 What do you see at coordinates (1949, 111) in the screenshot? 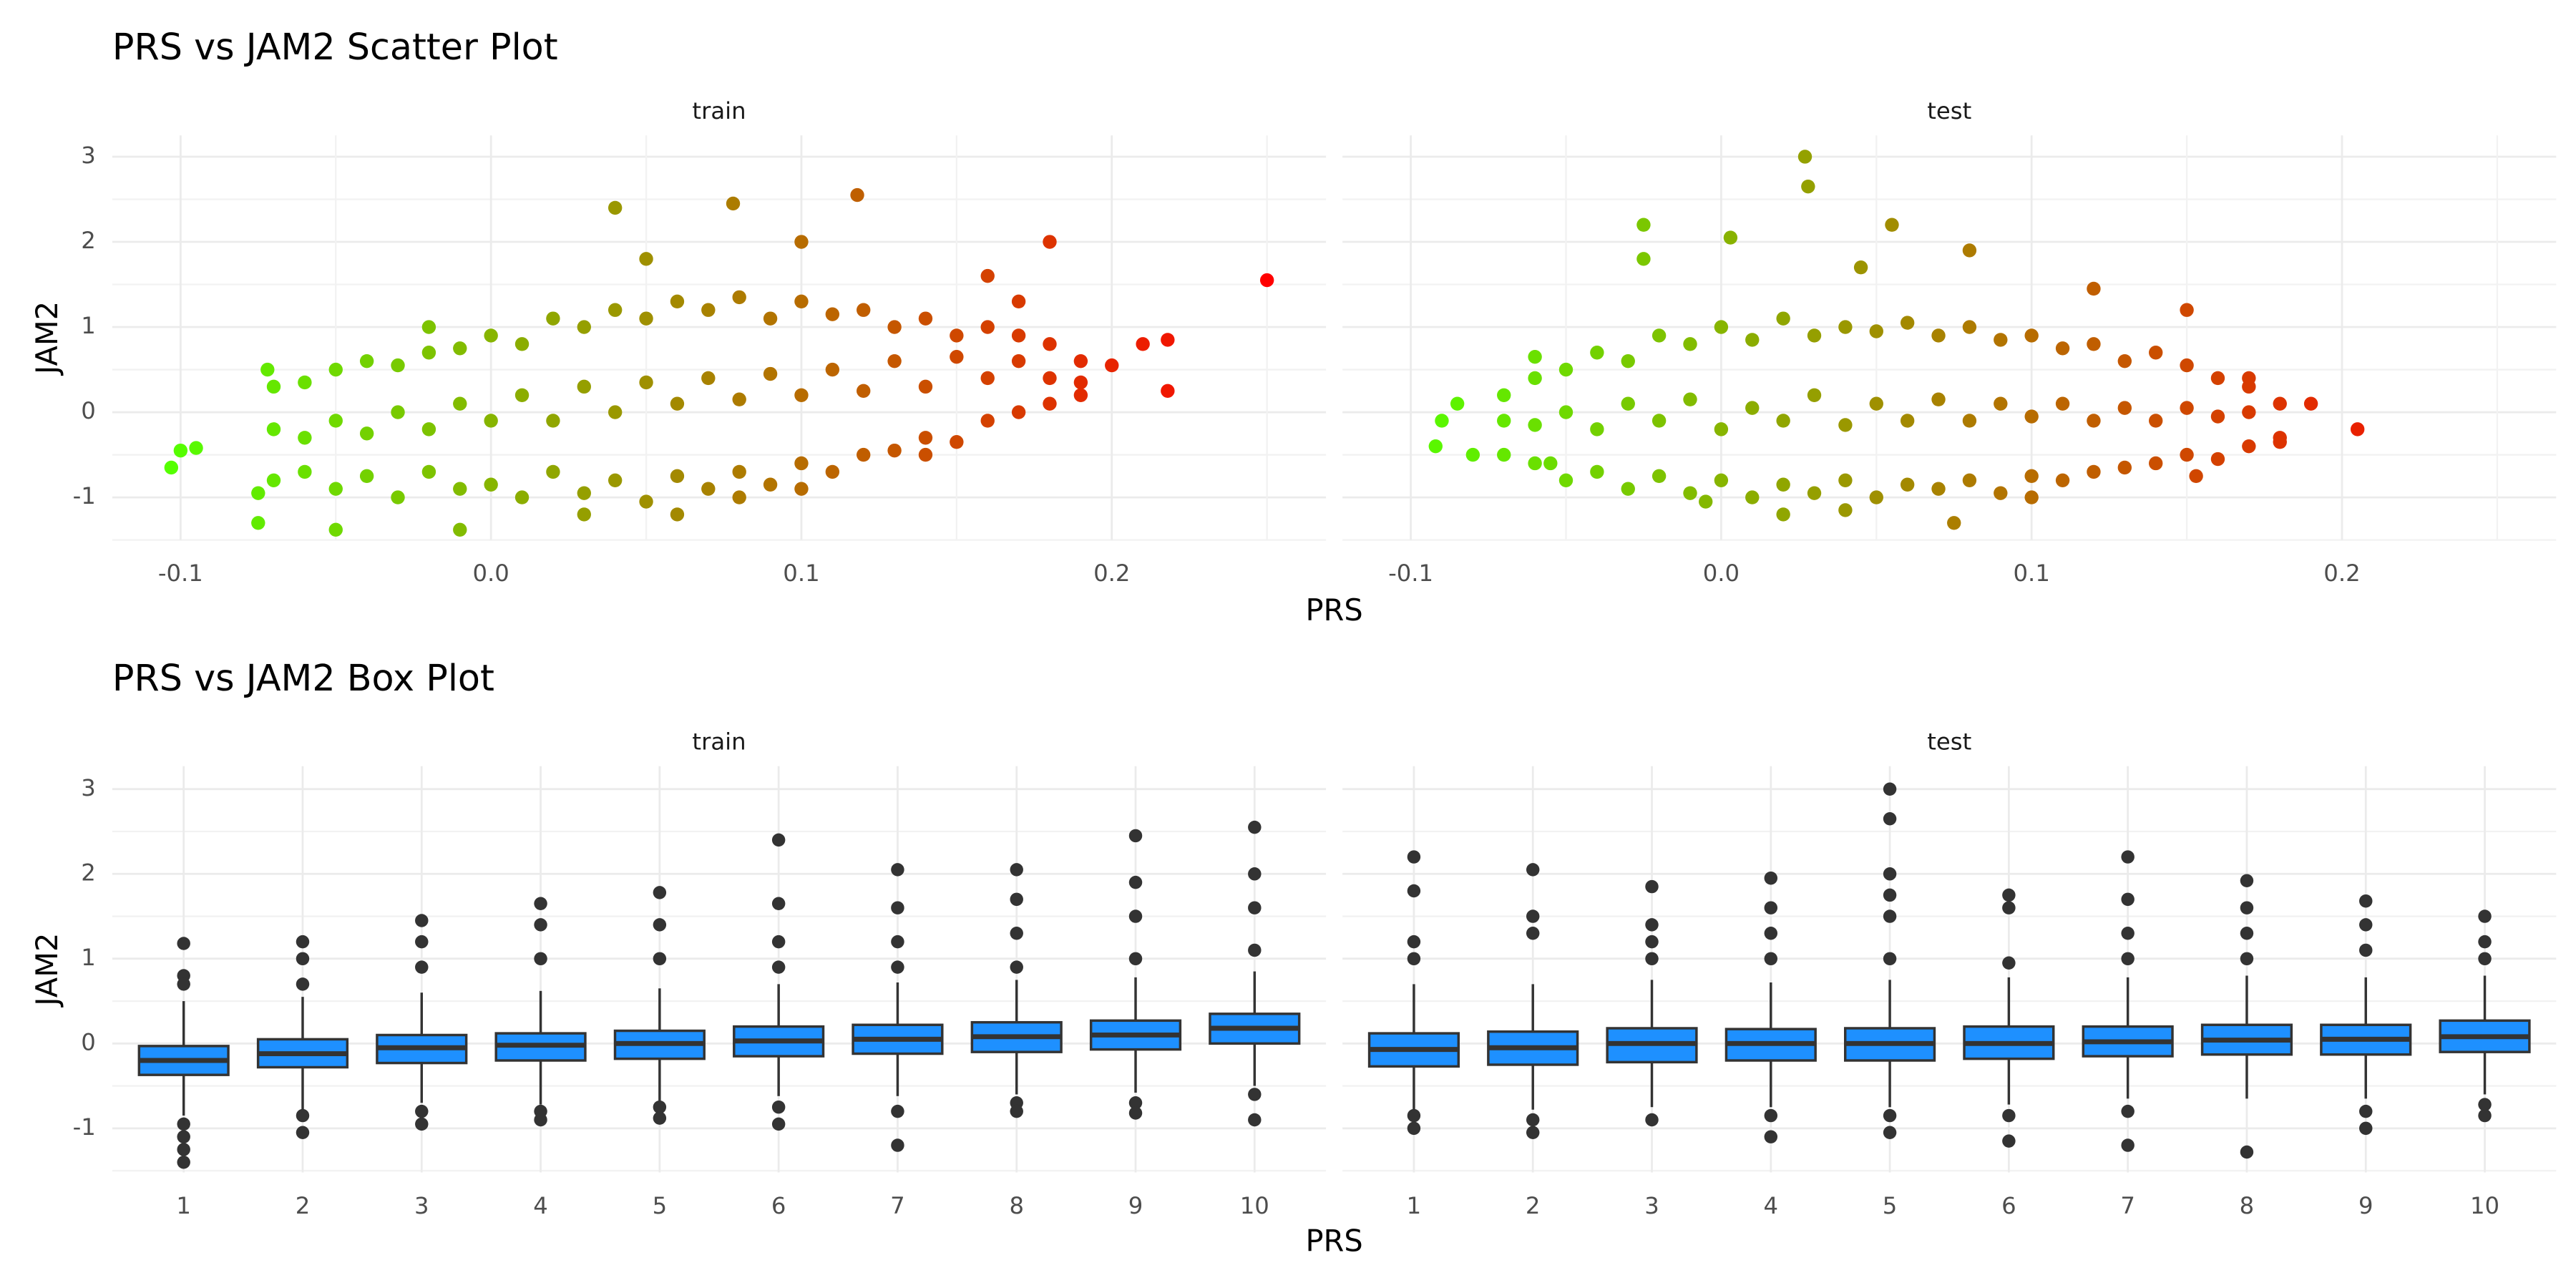
I see `facet-label: test` at bounding box center [1949, 111].